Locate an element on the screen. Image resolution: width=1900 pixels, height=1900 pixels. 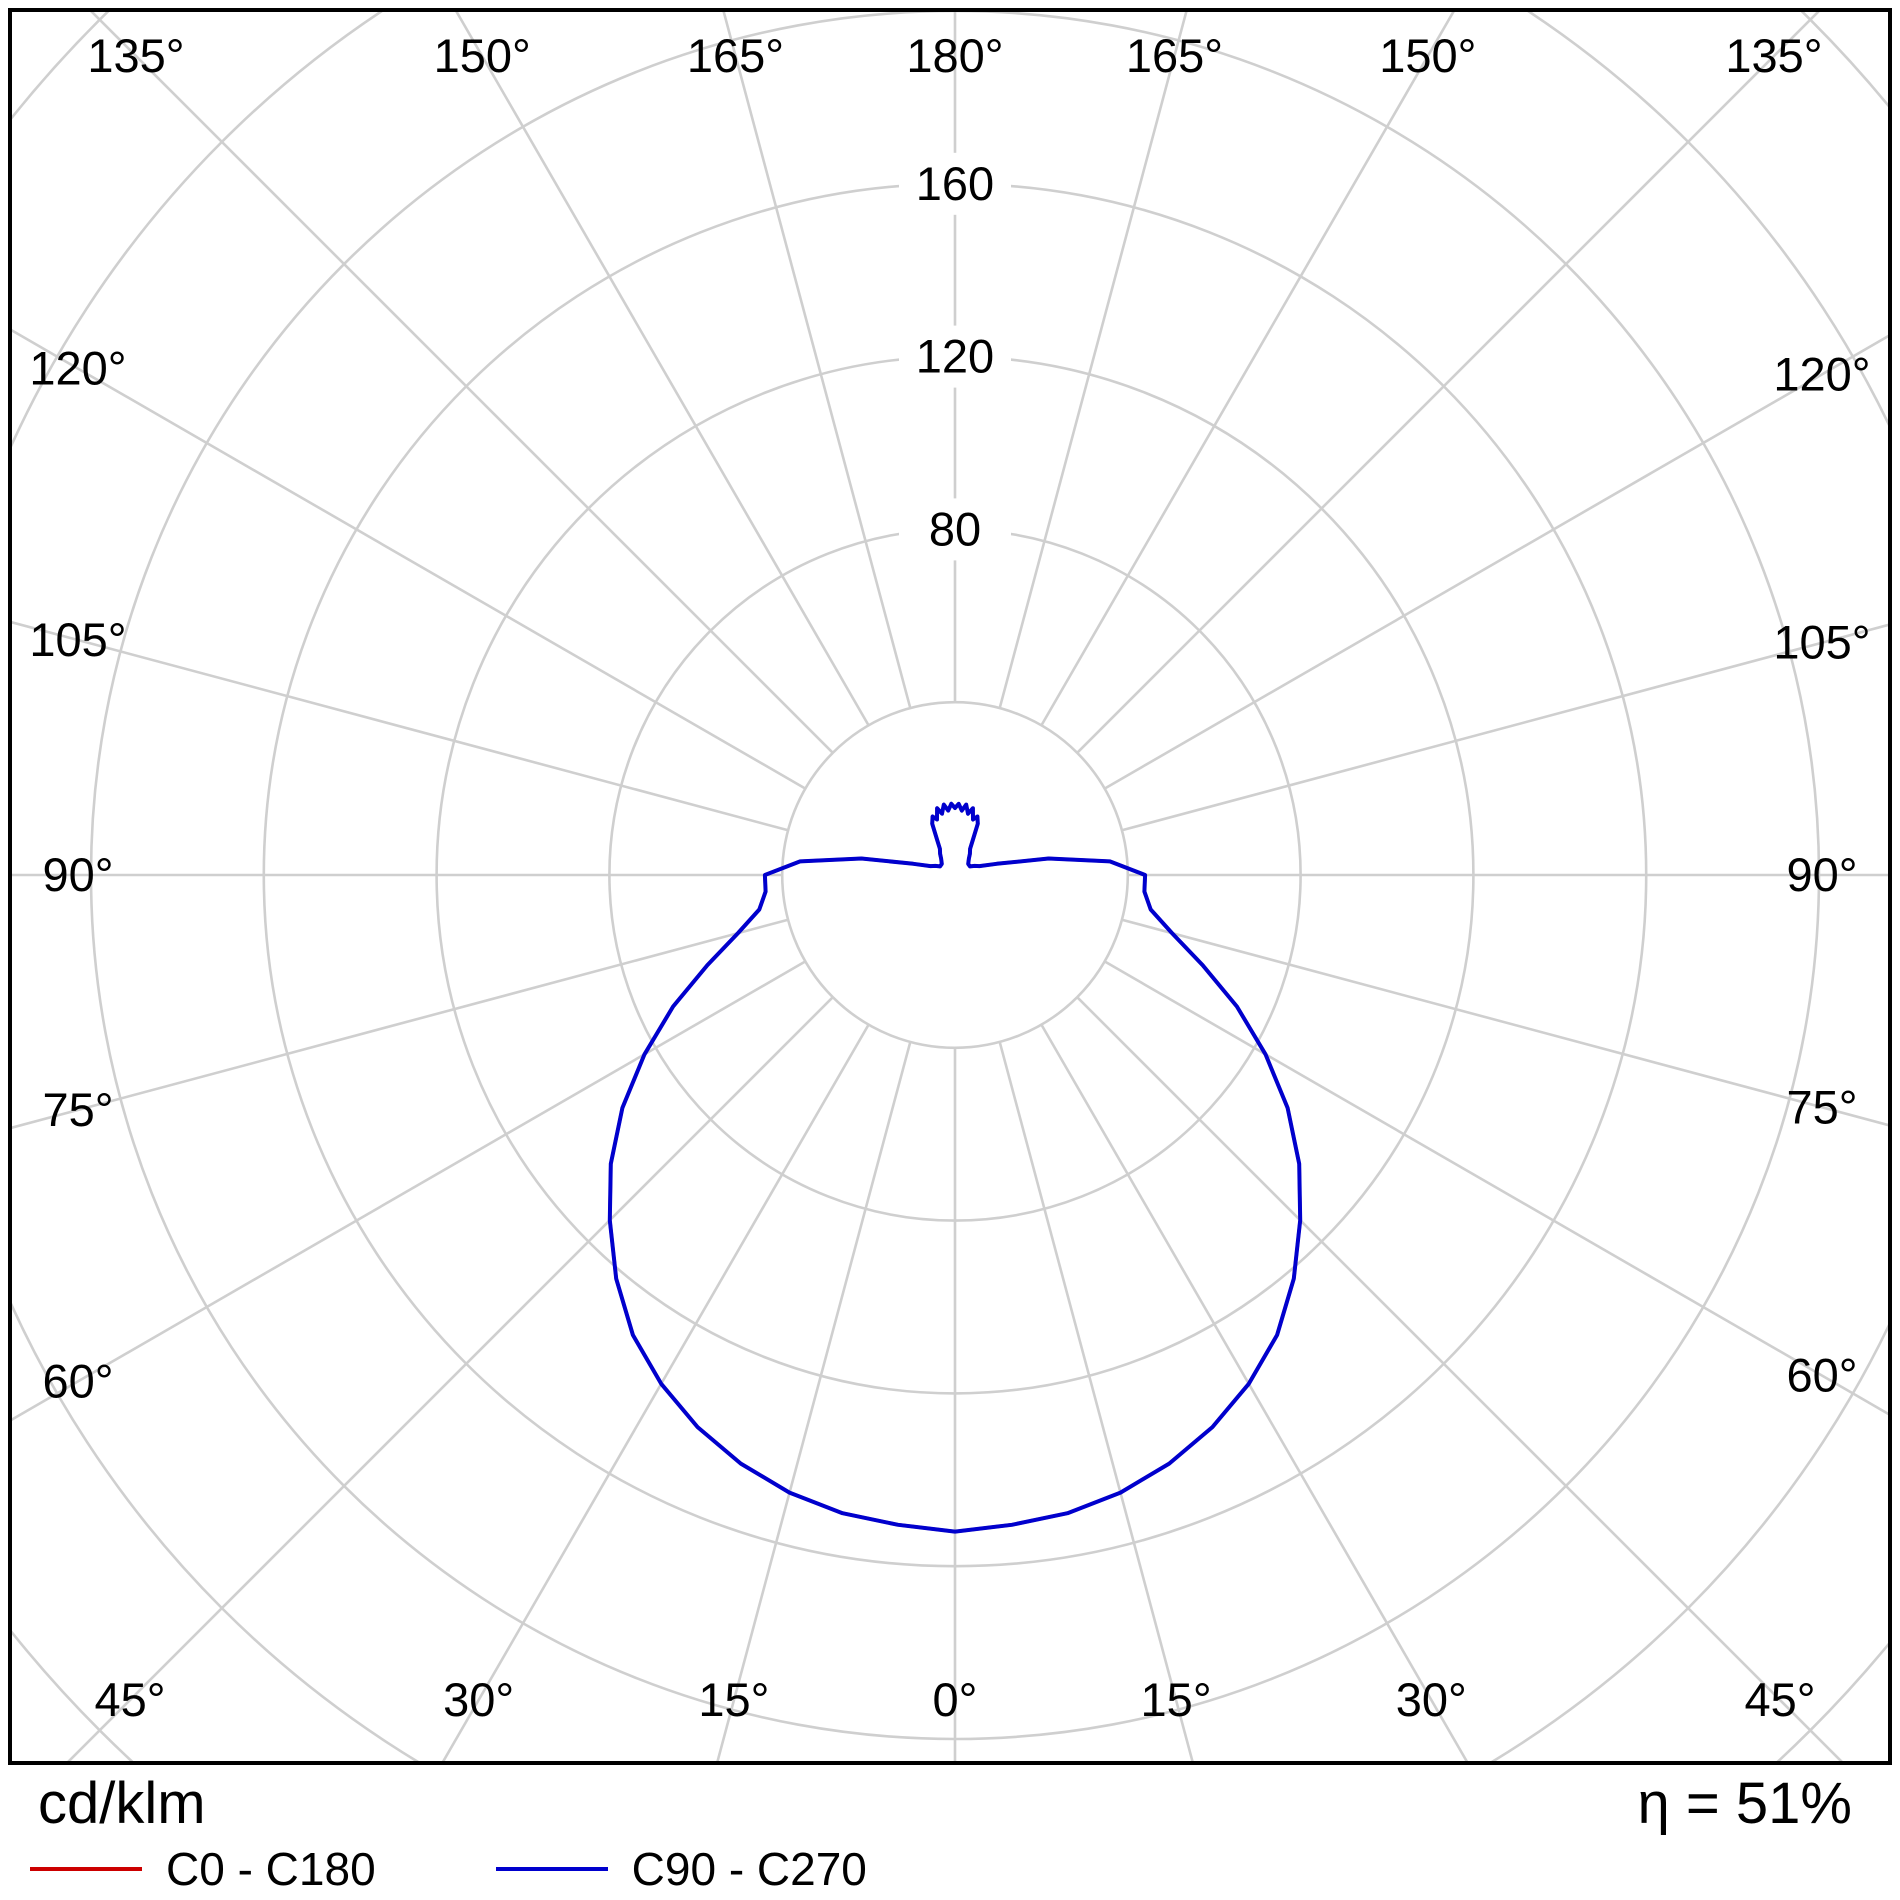
ring-label: 120 is located at coordinates (955, 356).